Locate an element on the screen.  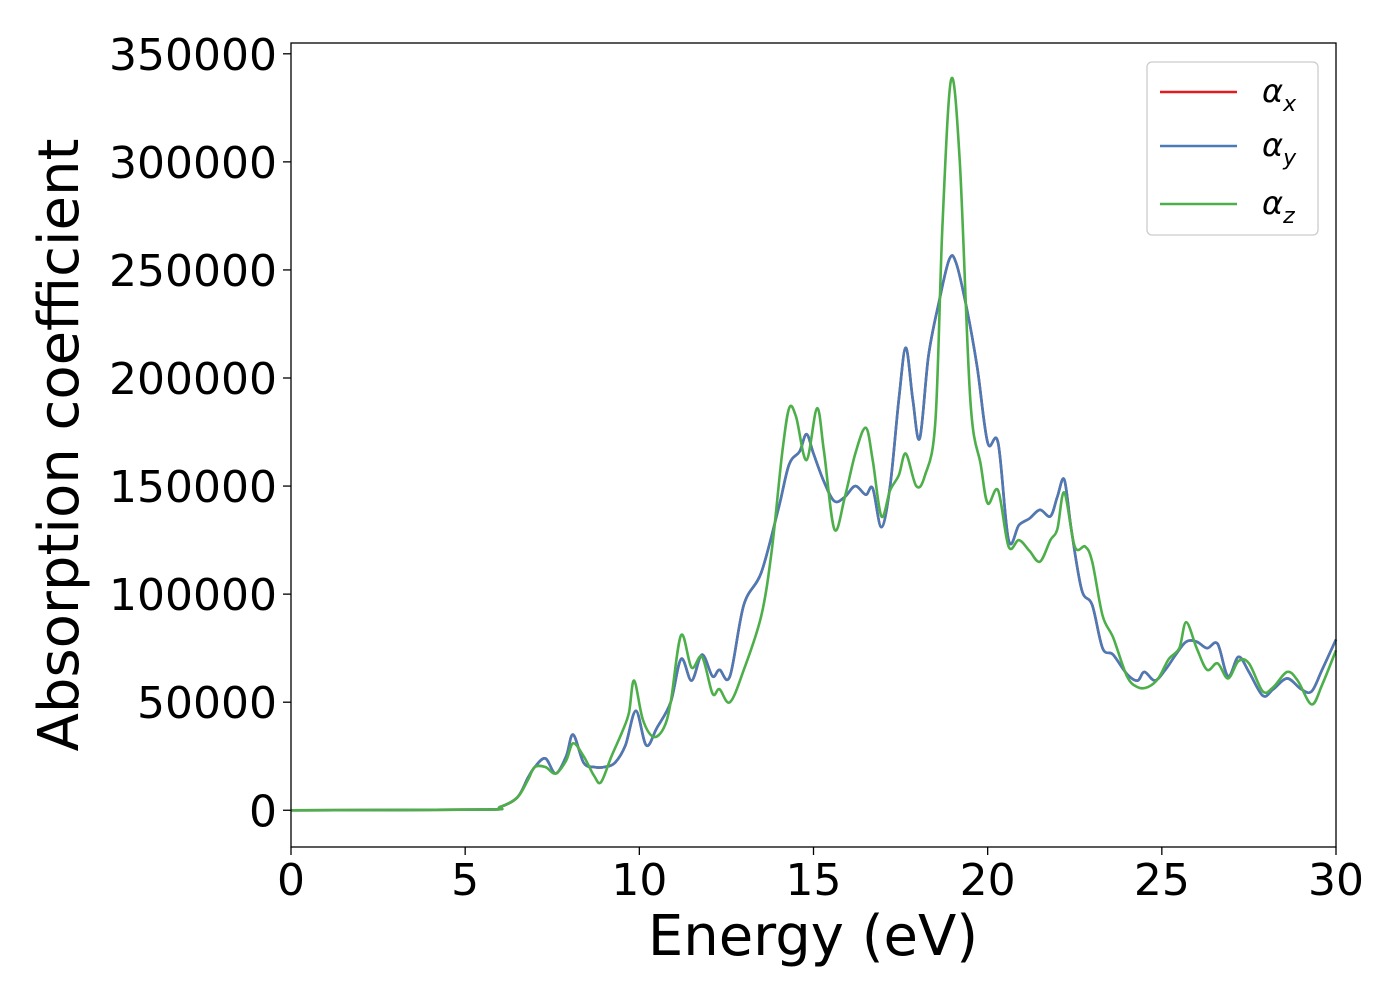
legend-label-x: αx is located at coordinates (1279, 94).